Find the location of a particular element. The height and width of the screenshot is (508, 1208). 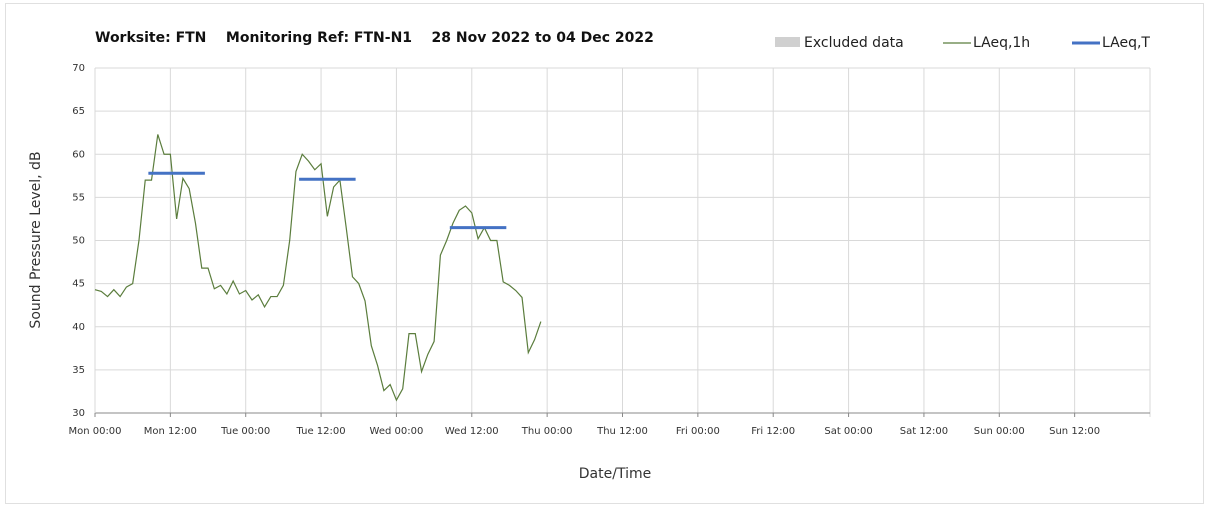

legend-label: LAeq,T is located at coordinates (1126, 43).